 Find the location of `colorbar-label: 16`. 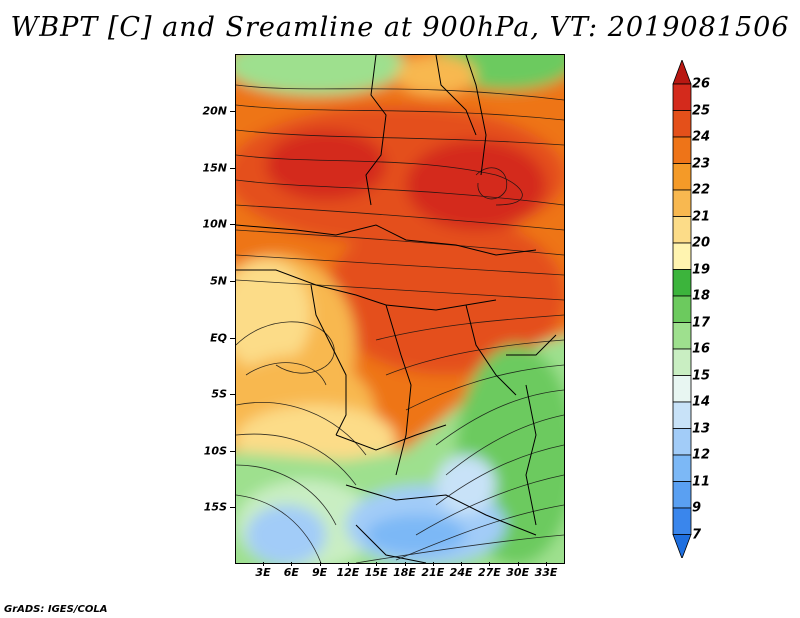

colorbar-label: 16 is located at coordinates (701, 349).